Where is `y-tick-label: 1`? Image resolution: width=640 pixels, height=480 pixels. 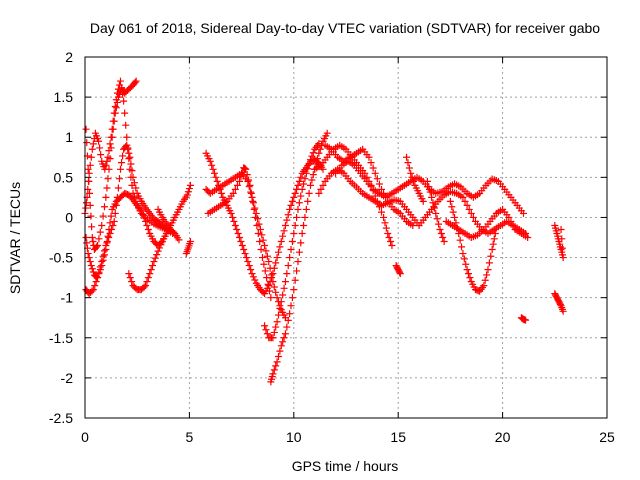
y-tick-label: 1 is located at coordinates (69, 137).